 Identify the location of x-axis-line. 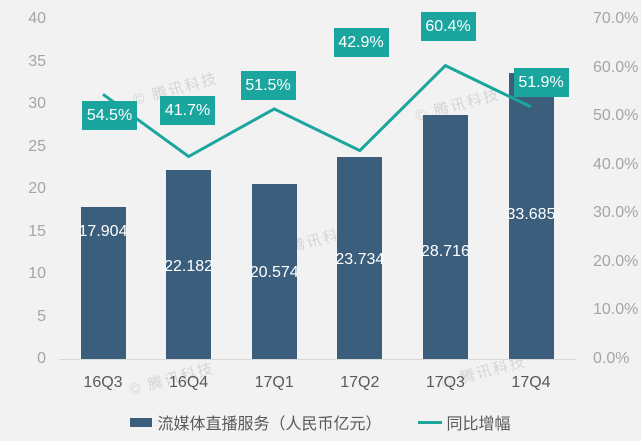
(317, 359).